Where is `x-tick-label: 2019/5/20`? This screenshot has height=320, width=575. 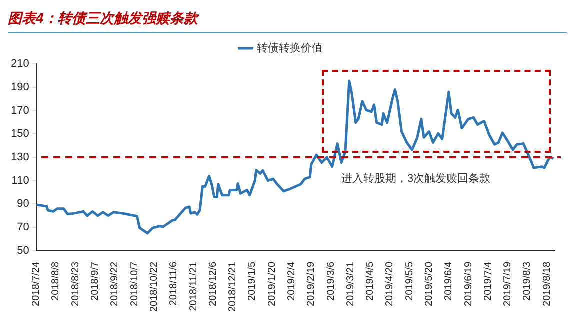 x-tick-label: 2019/5/20 is located at coordinates (430, 284).